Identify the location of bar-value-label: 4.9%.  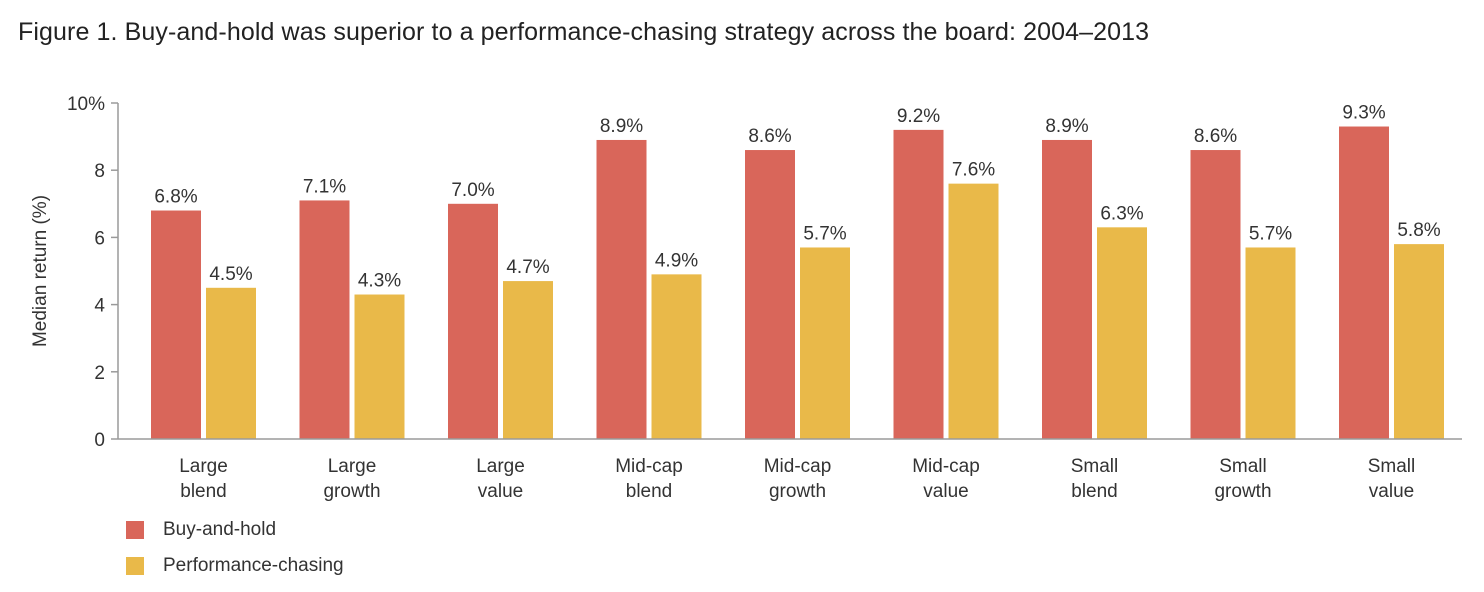
(676, 260).